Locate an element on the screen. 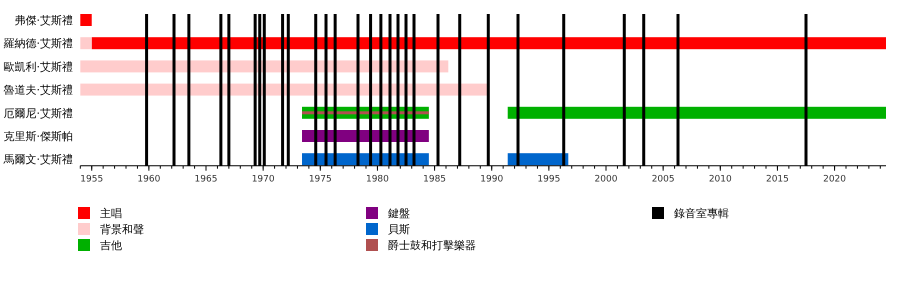  x-tick-label: 2020 is located at coordinates (834, 179).